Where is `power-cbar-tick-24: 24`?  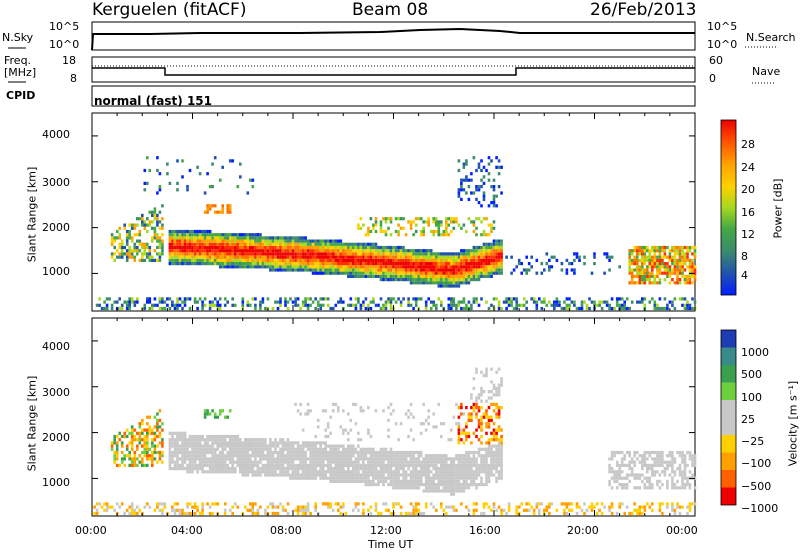
power-cbar-tick-24: 24 is located at coordinates (748, 167).